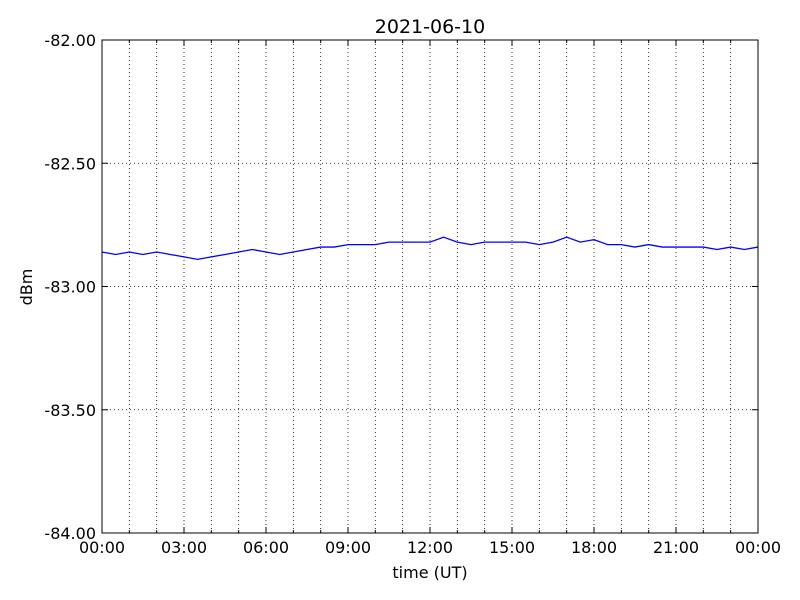 The image size is (800, 600). I want to click on x-axis-label: time (UT), so click(429, 572).